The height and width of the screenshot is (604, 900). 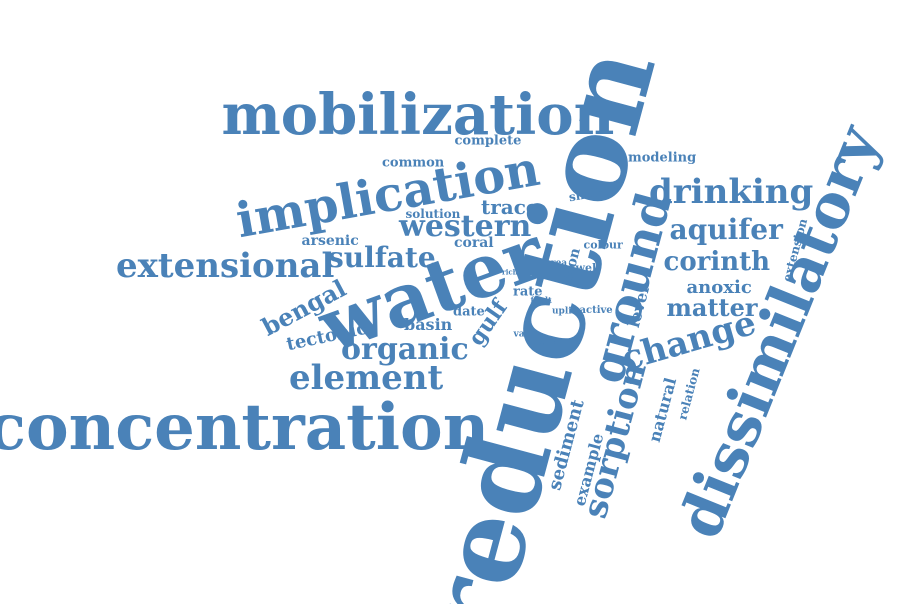 What do you see at coordinates (418, 115) in the screenshot?
I see `word-mobilization: mobilization` at bounding box center [418, 115].